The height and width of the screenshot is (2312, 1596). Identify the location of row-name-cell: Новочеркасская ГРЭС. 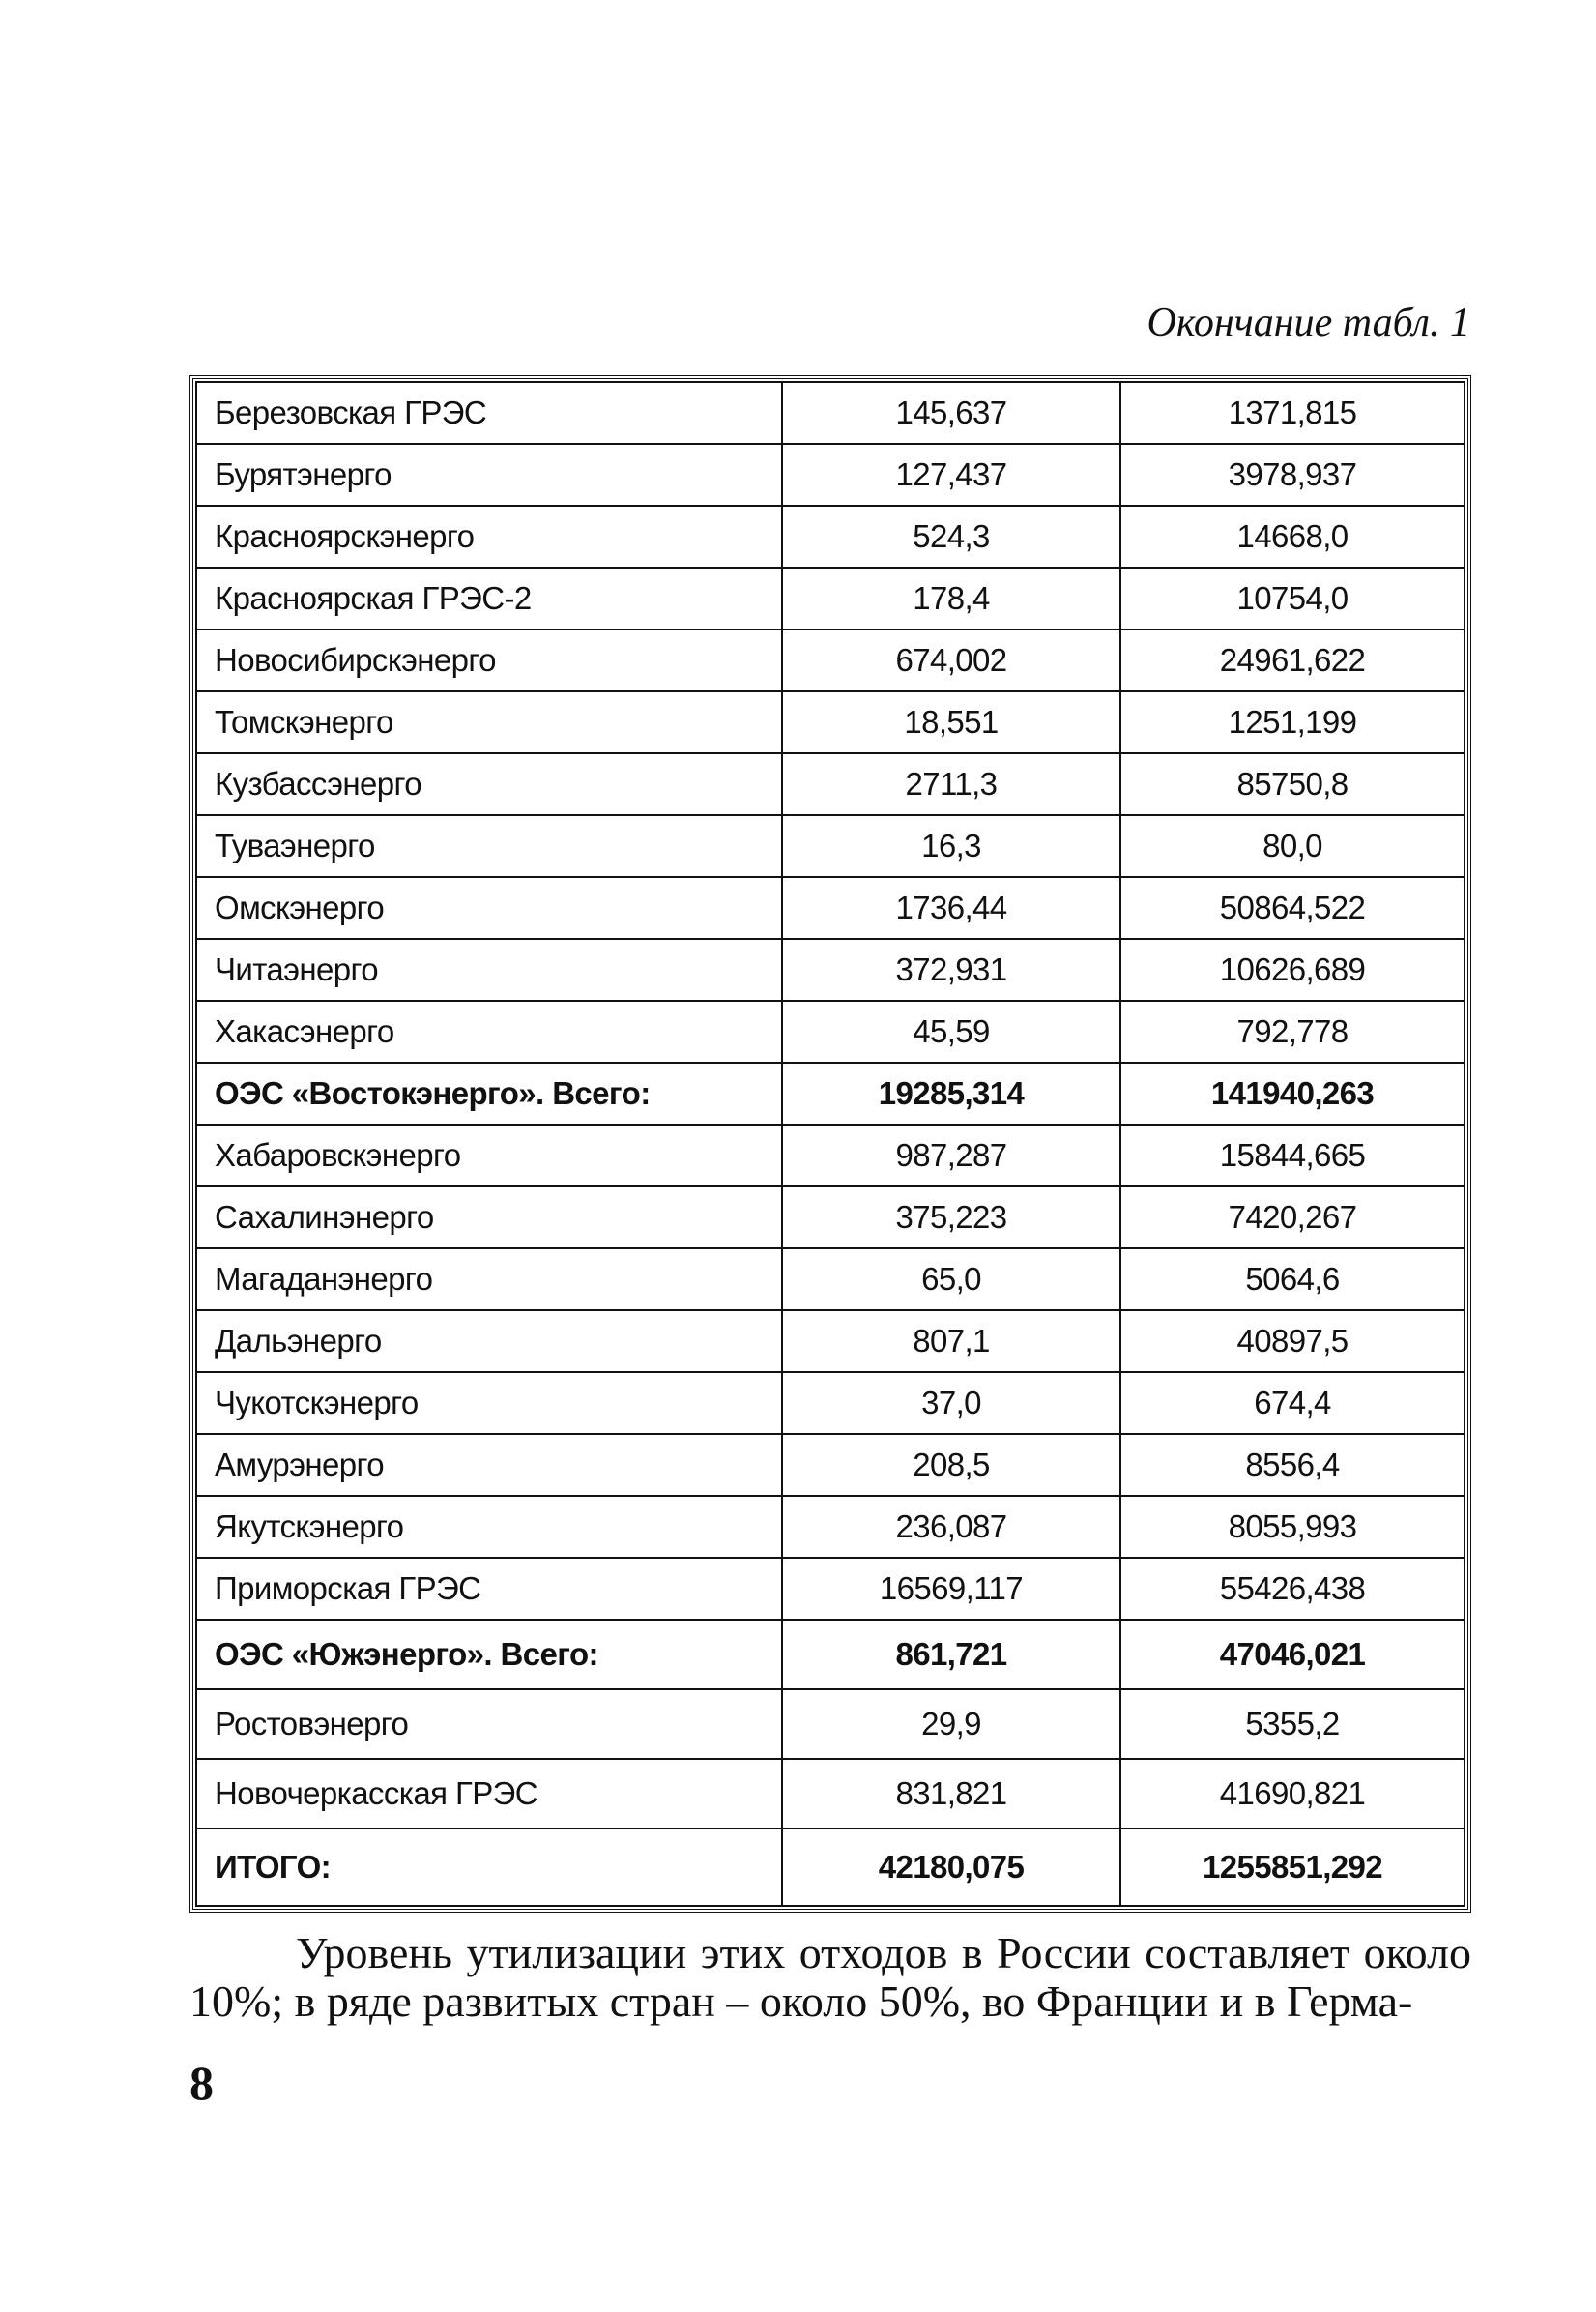
(489, 1793).